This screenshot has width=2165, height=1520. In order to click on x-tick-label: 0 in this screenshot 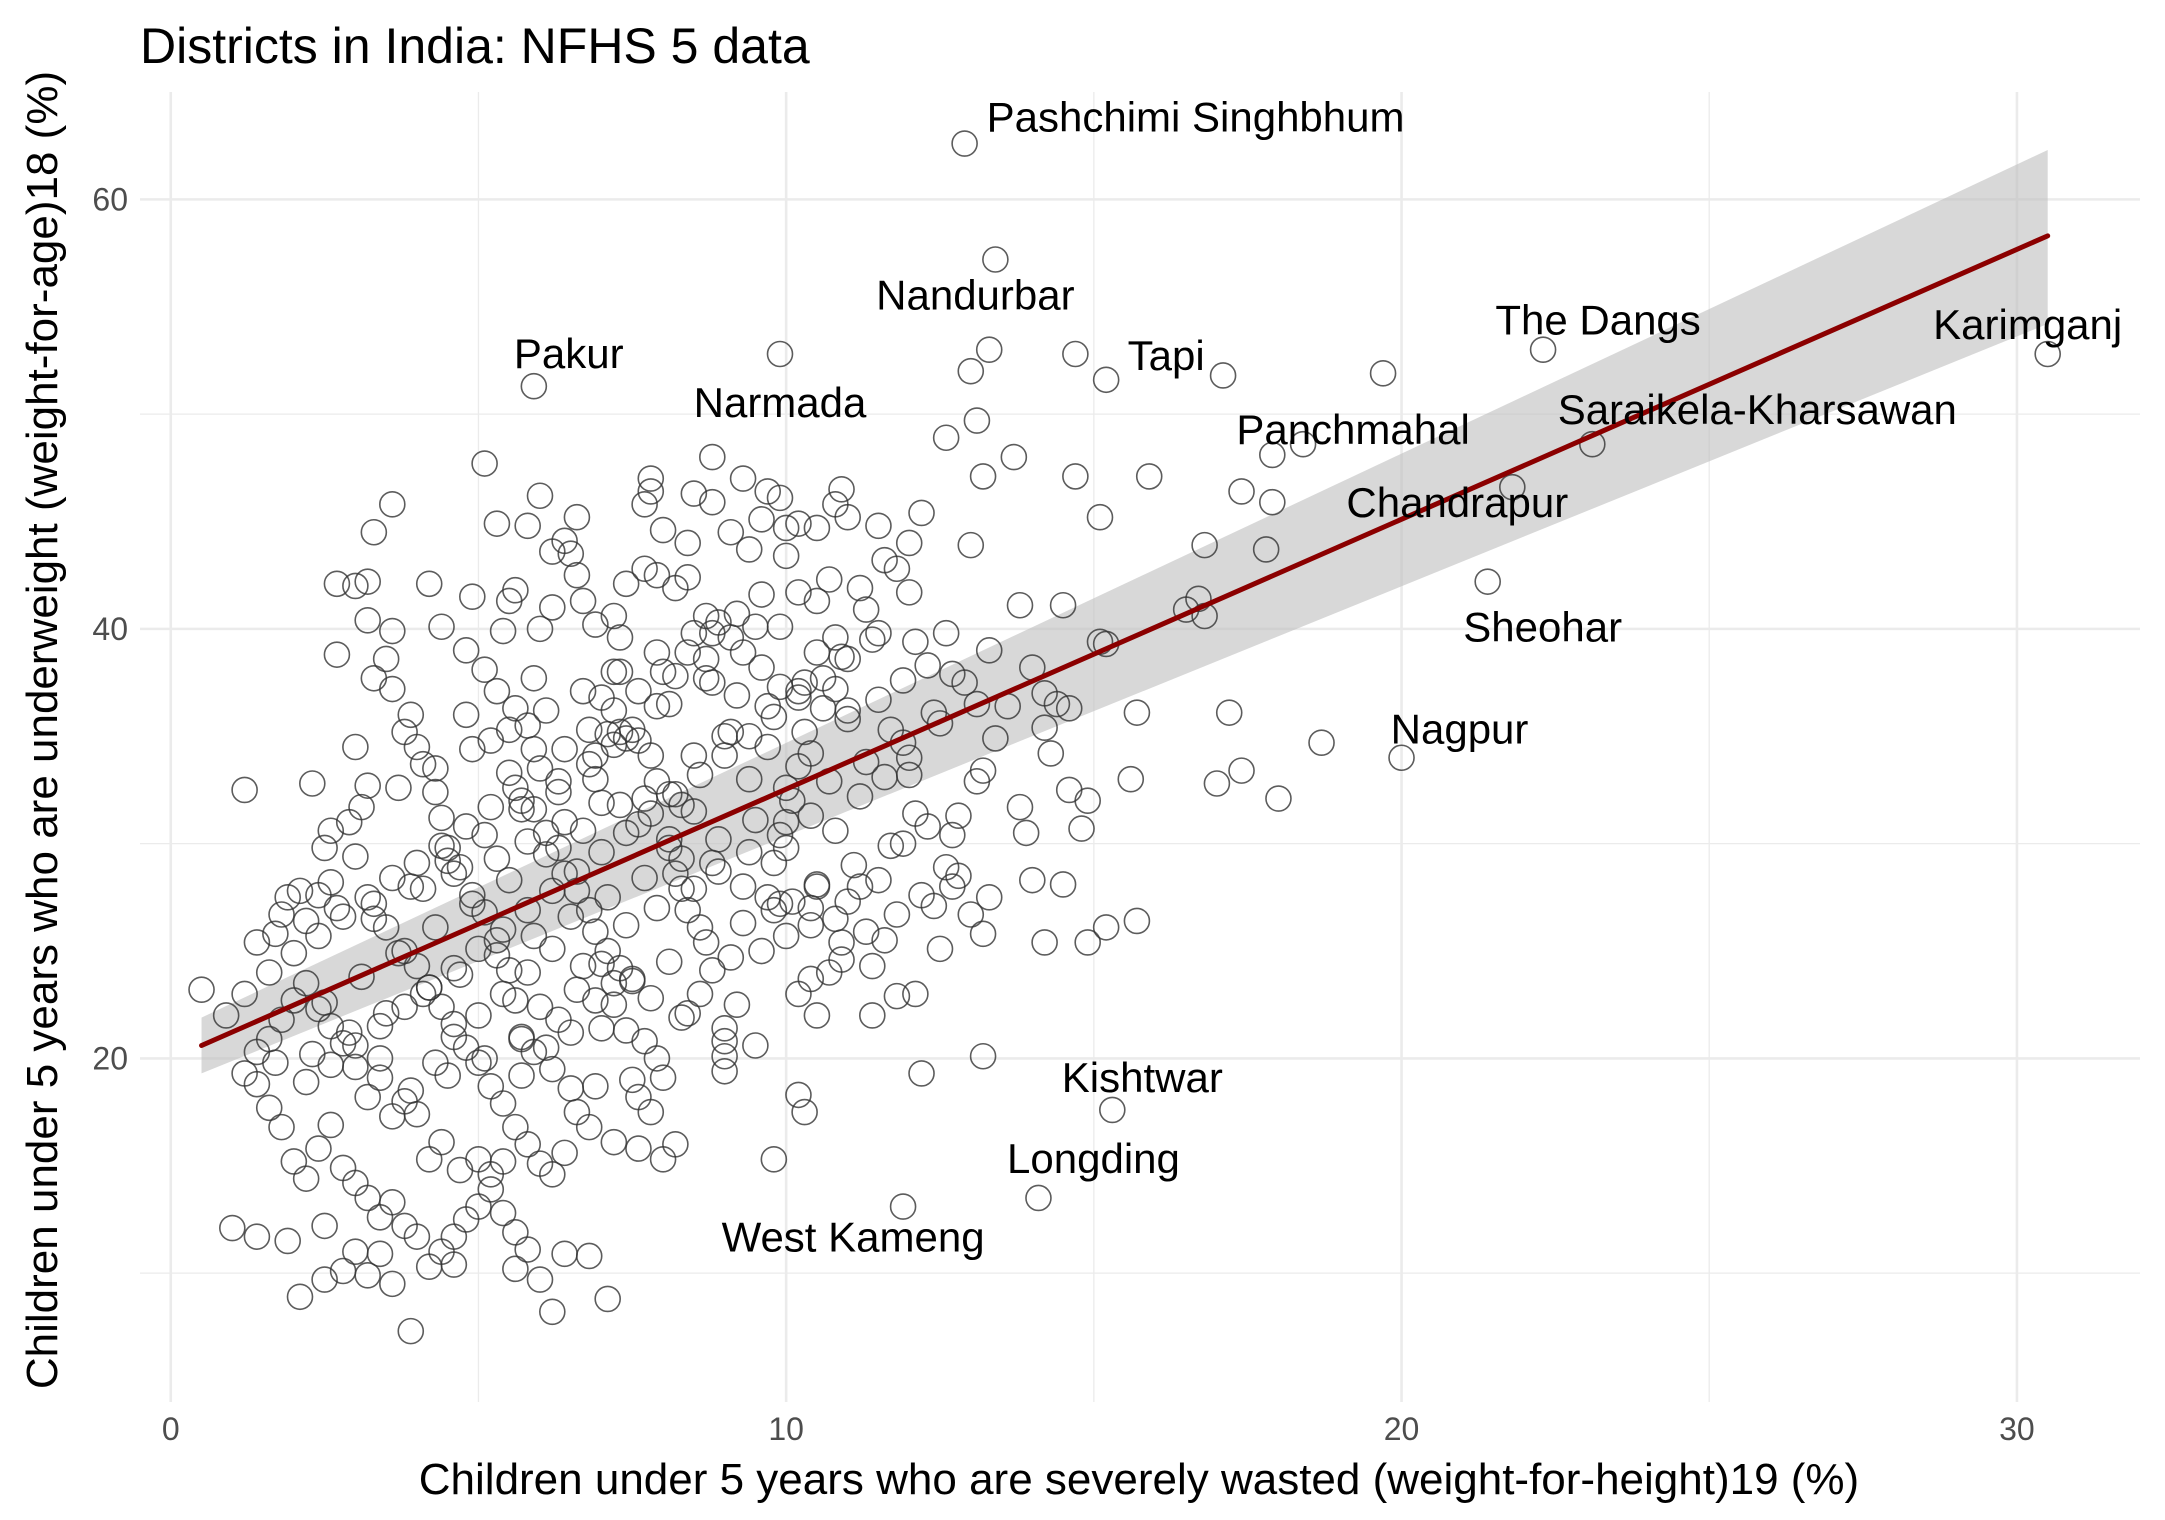, I will do `click(171, 1429)`.